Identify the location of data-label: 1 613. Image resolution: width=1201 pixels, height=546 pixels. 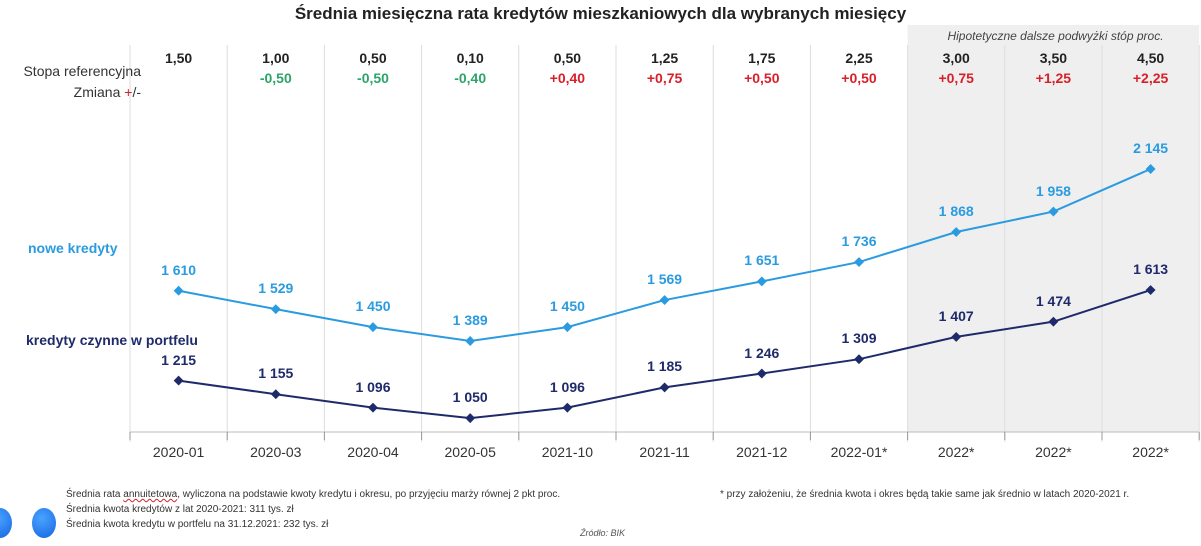
(1151, 269).